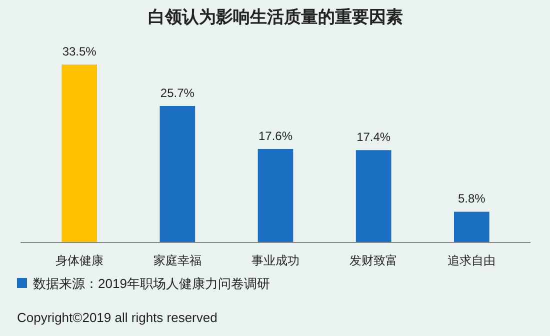 The width and height of the screenshot is (550, 336). Describe the element at coordinates (275, 136) in the screenshot. I see `data-label: 17.6%` at that location.